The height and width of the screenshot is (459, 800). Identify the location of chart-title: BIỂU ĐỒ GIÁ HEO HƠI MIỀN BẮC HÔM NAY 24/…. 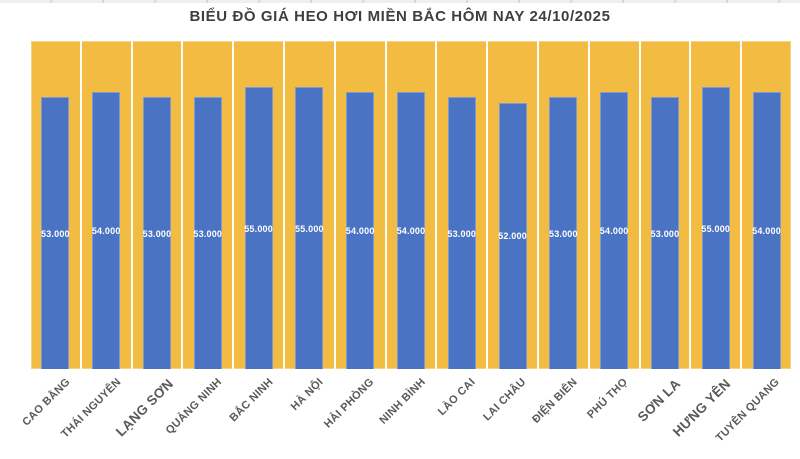
(400, 16).